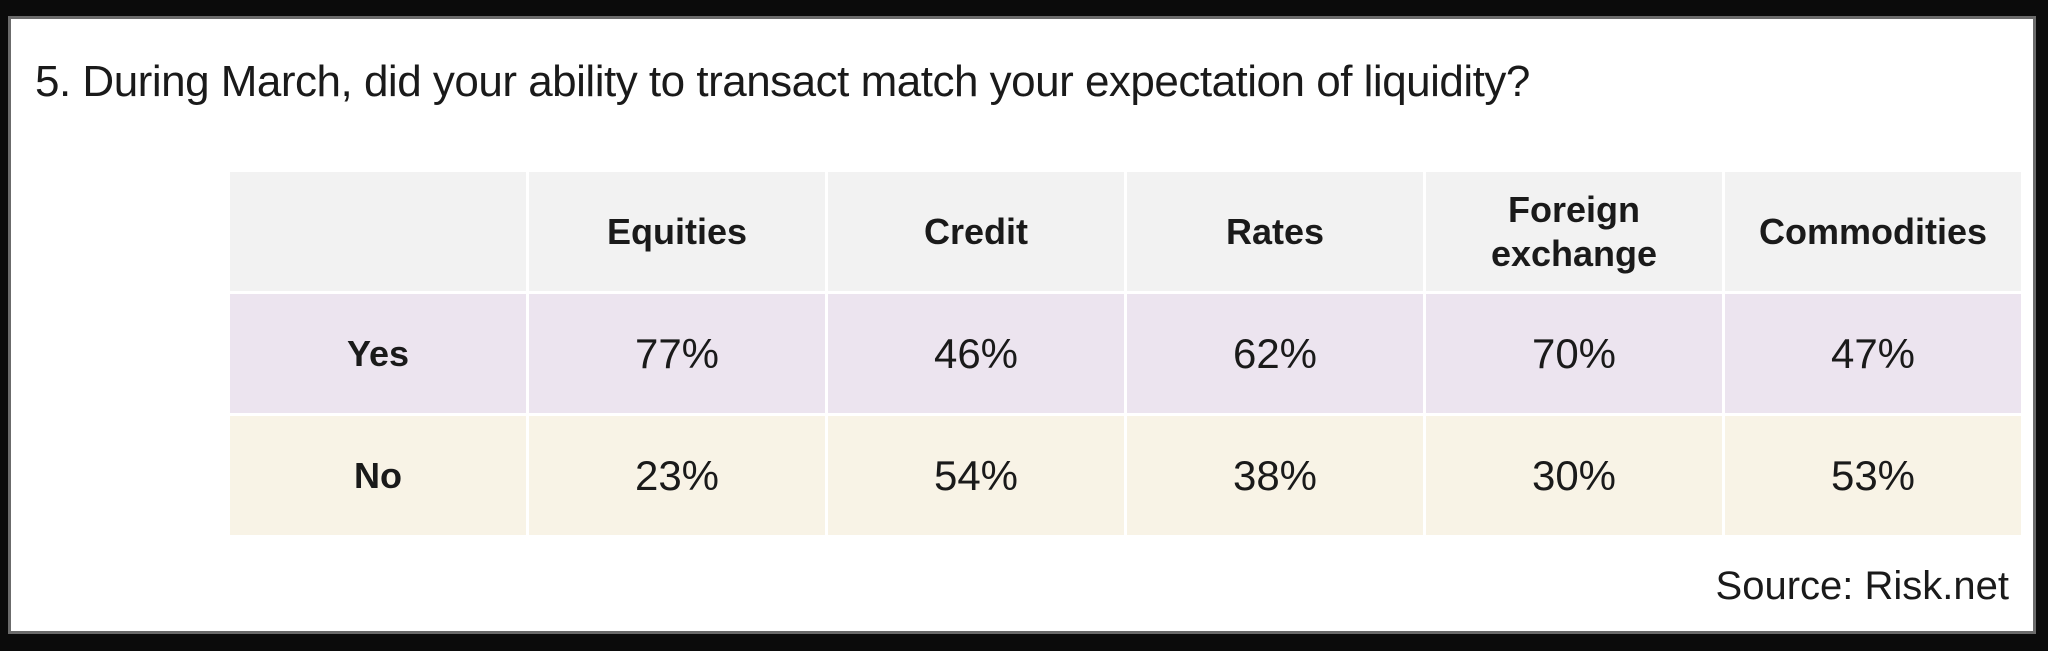  Describe the element at coordinates (378, 231) in the screenshot. I see `header-corner-cell` at that location.